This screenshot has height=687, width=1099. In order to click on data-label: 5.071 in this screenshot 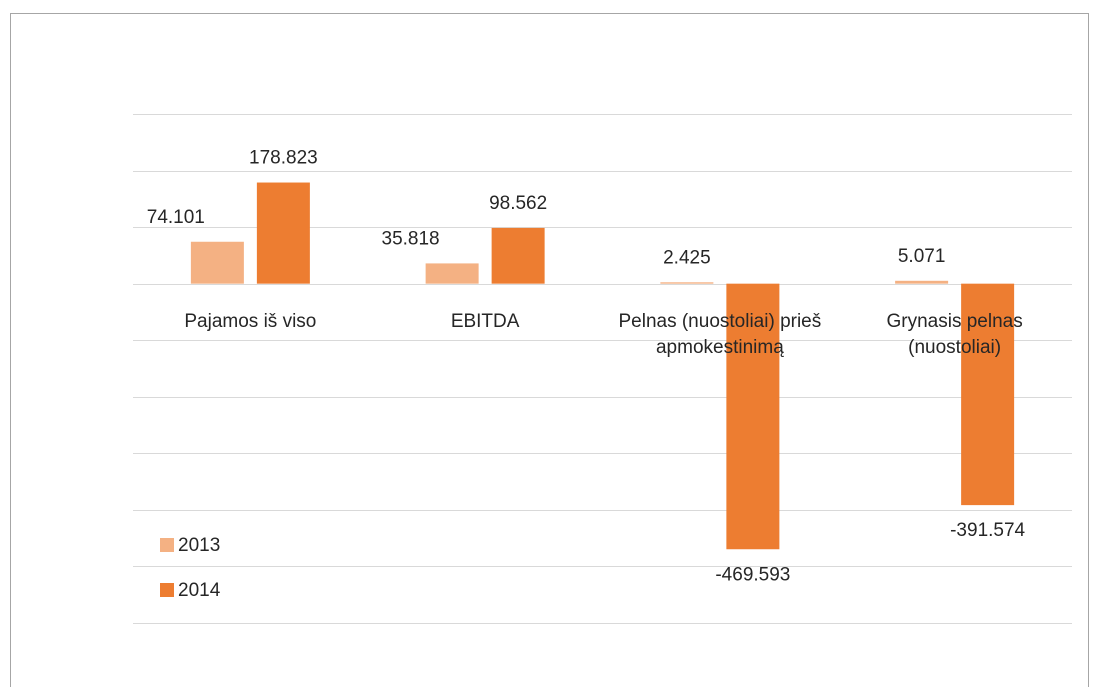, I will do `click(922, 256)`.